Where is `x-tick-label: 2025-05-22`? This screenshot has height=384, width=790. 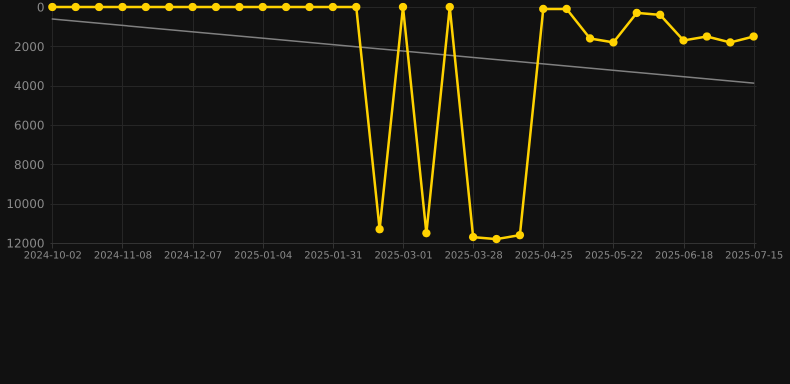
x-tick-label: 2025-05-22 is located at coordinates (613, 256).